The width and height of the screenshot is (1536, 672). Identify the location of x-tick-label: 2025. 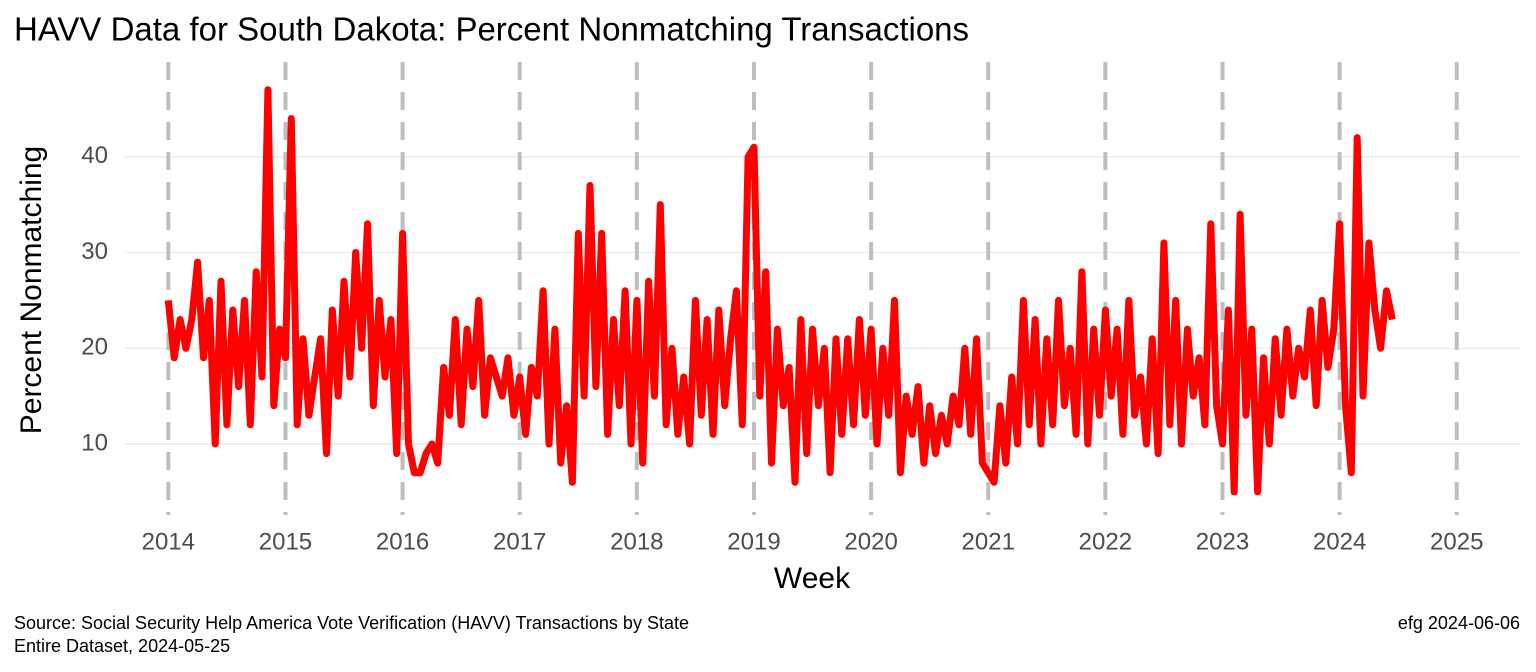
(1456, 541).